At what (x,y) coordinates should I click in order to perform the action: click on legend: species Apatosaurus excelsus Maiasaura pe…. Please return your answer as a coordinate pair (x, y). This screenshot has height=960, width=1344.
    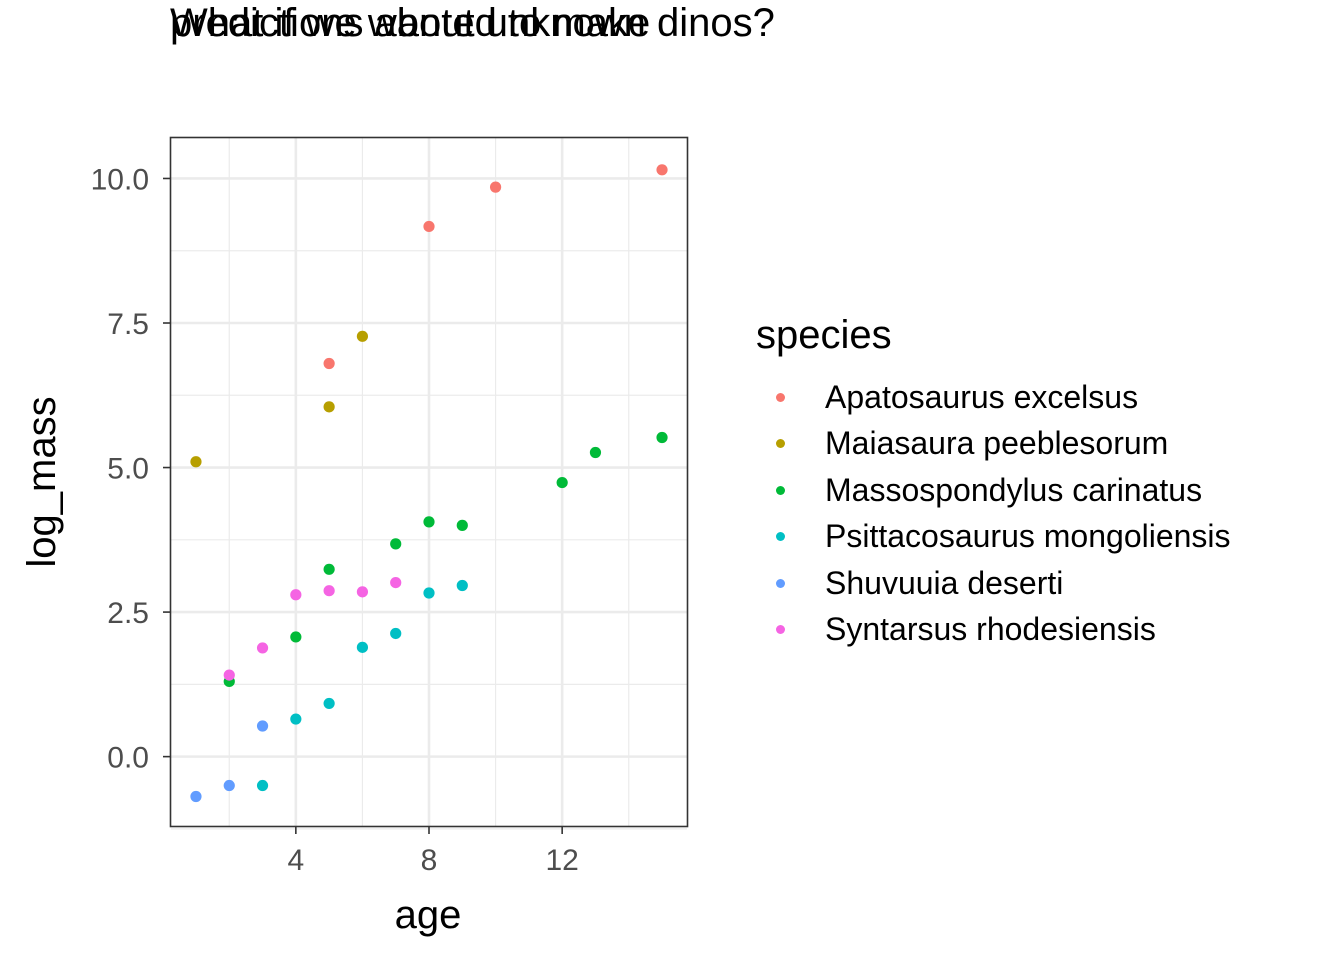
    Looking at the image, I should click on (993, 482).